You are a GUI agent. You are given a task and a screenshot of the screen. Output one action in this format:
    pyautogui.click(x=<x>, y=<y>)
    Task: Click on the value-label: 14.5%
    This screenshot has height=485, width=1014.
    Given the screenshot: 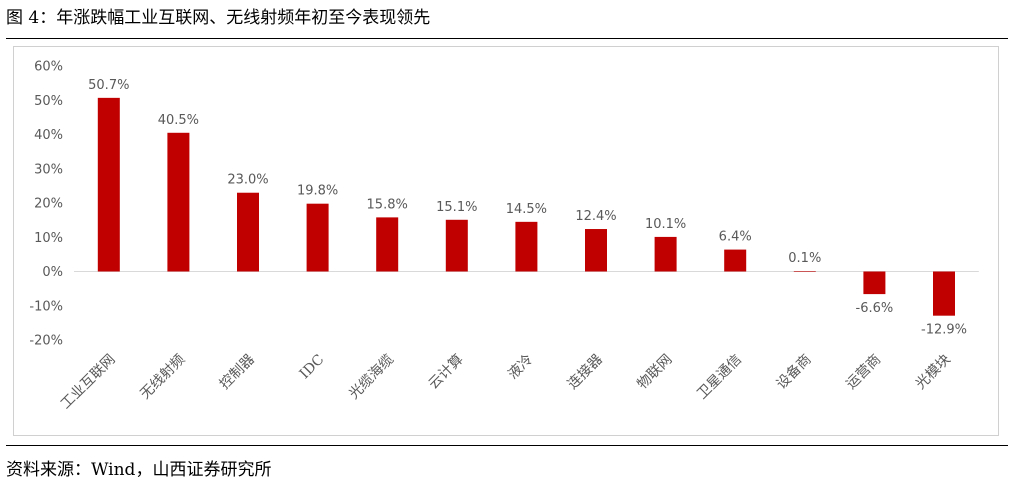 What is the action you would take?
    pyautogui.click(x=526, y=209)
    